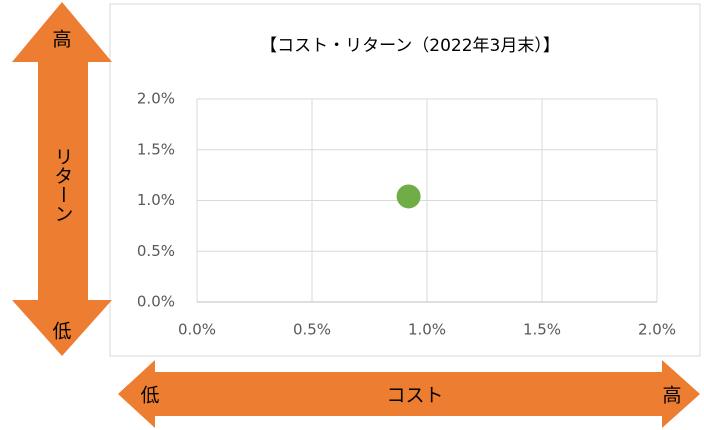 The width and height of the screenshot is (704, 430). Describe the element at coordinates (197, 330) in the screenshot. I see `x-tick-label: 0.0%` at that location.